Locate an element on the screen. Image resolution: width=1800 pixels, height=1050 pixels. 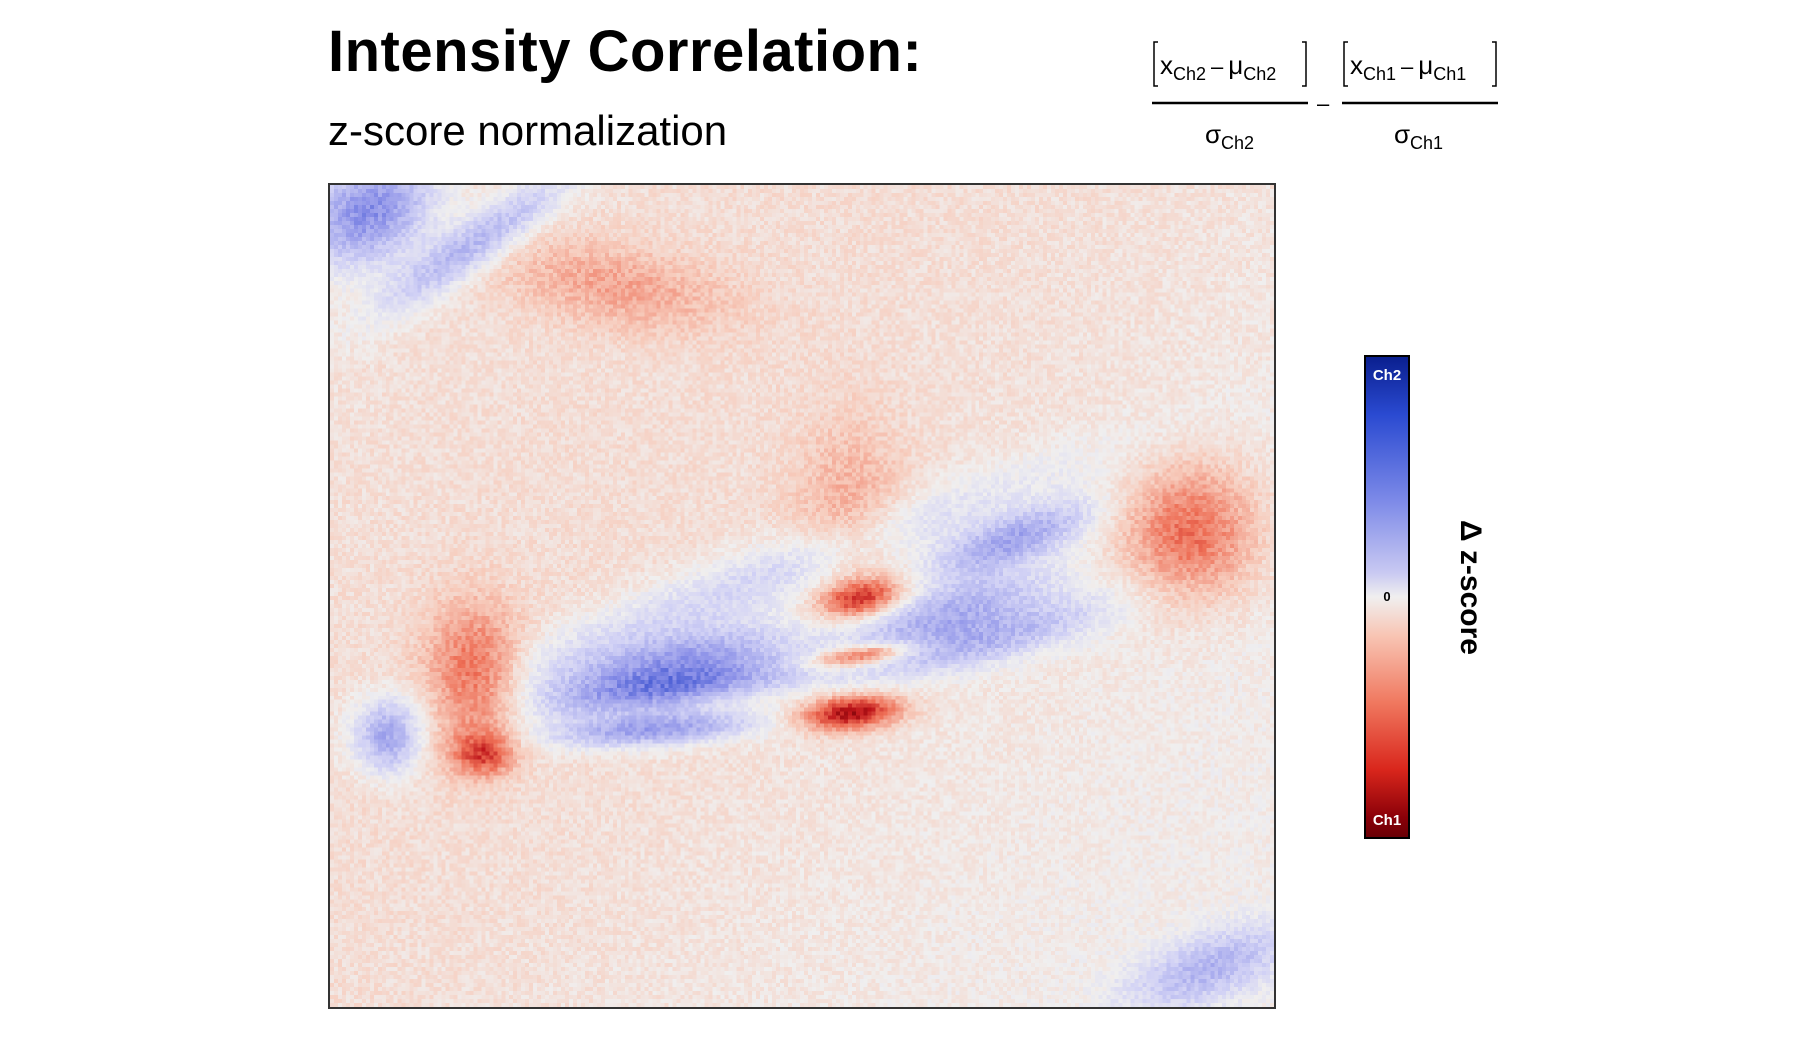
colorbar-top-label: Ch2 is located at coordinates (1387, 375).